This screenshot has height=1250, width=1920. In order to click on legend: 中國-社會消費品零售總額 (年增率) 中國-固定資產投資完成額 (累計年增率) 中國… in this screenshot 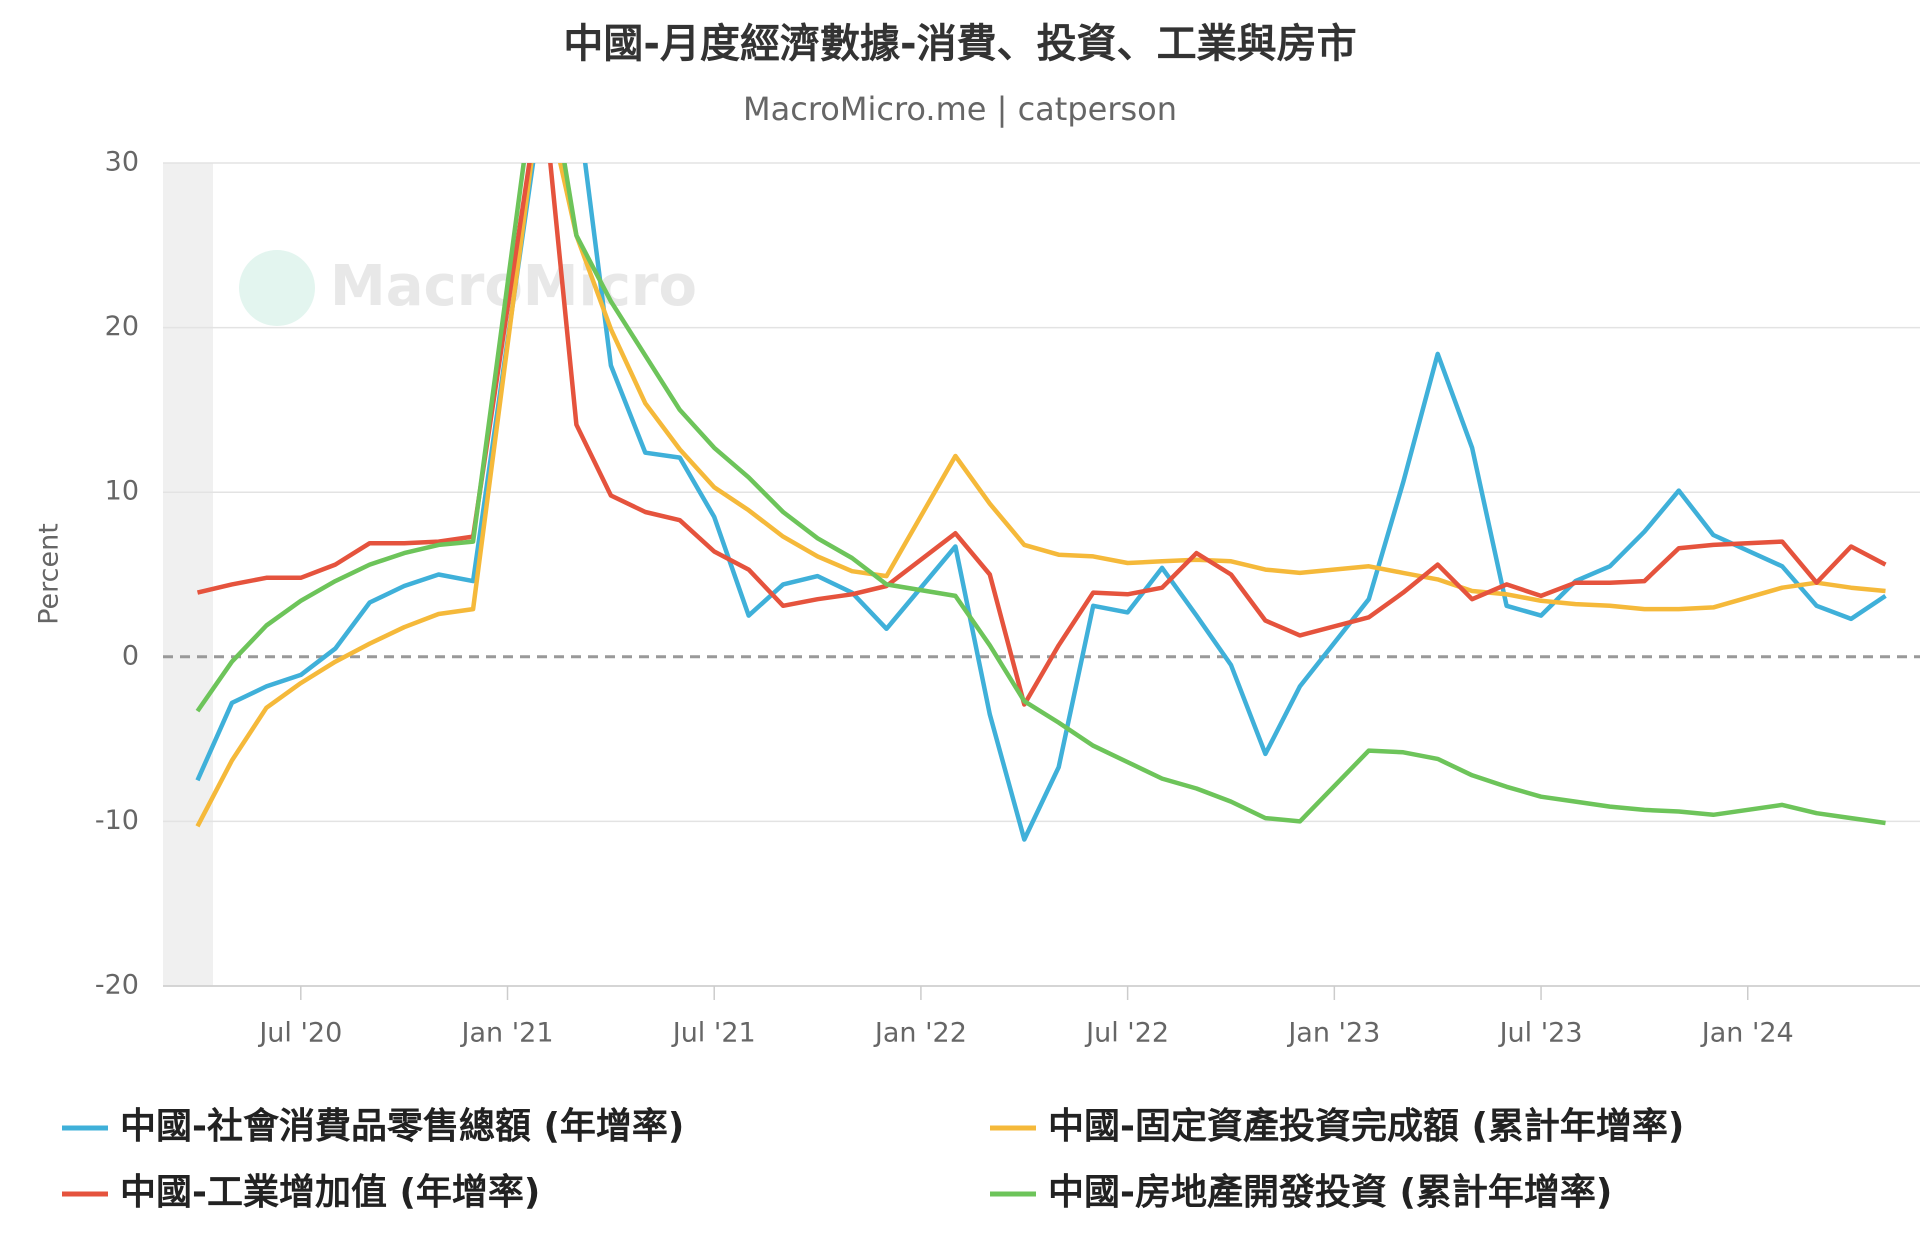, I will do `click(873, 1159)`.